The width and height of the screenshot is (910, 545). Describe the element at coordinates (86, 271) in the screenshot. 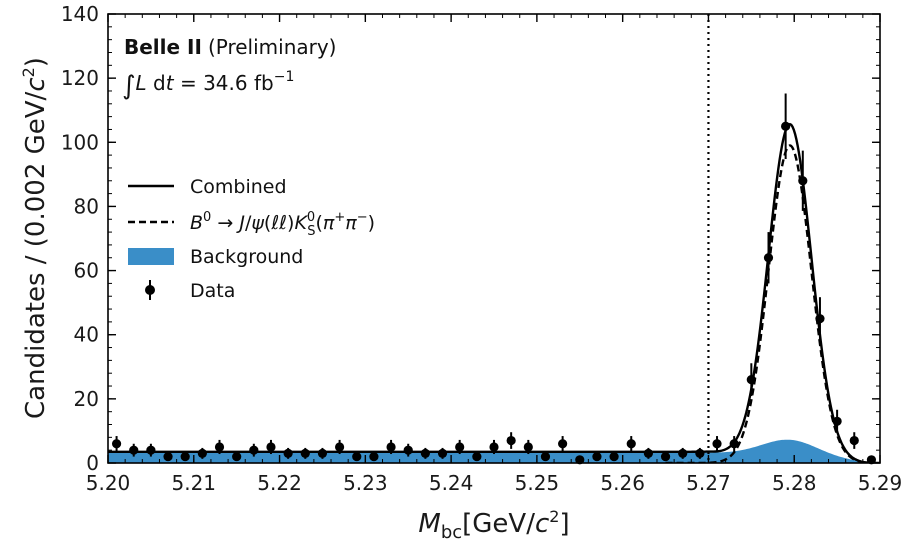

I see `y-tick-label: 60` at that location.